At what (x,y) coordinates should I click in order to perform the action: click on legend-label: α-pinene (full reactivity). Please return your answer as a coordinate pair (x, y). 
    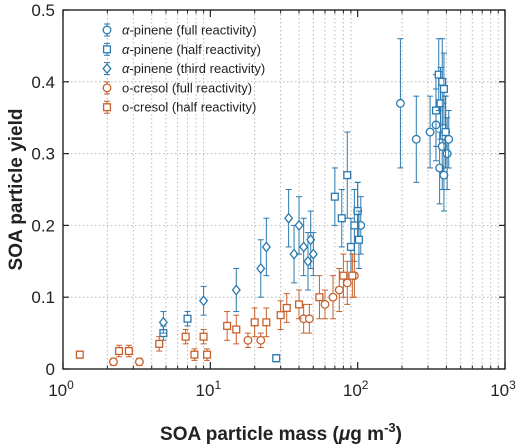
    Looking at the image, I should click on (189, 30).